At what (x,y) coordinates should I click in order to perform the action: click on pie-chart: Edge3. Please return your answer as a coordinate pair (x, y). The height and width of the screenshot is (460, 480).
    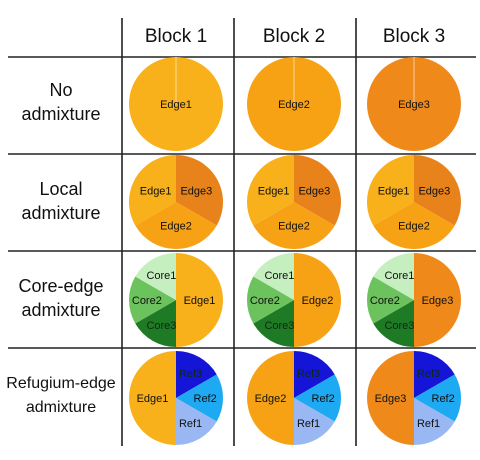
    Looking at the image, I should click on (414, 104).